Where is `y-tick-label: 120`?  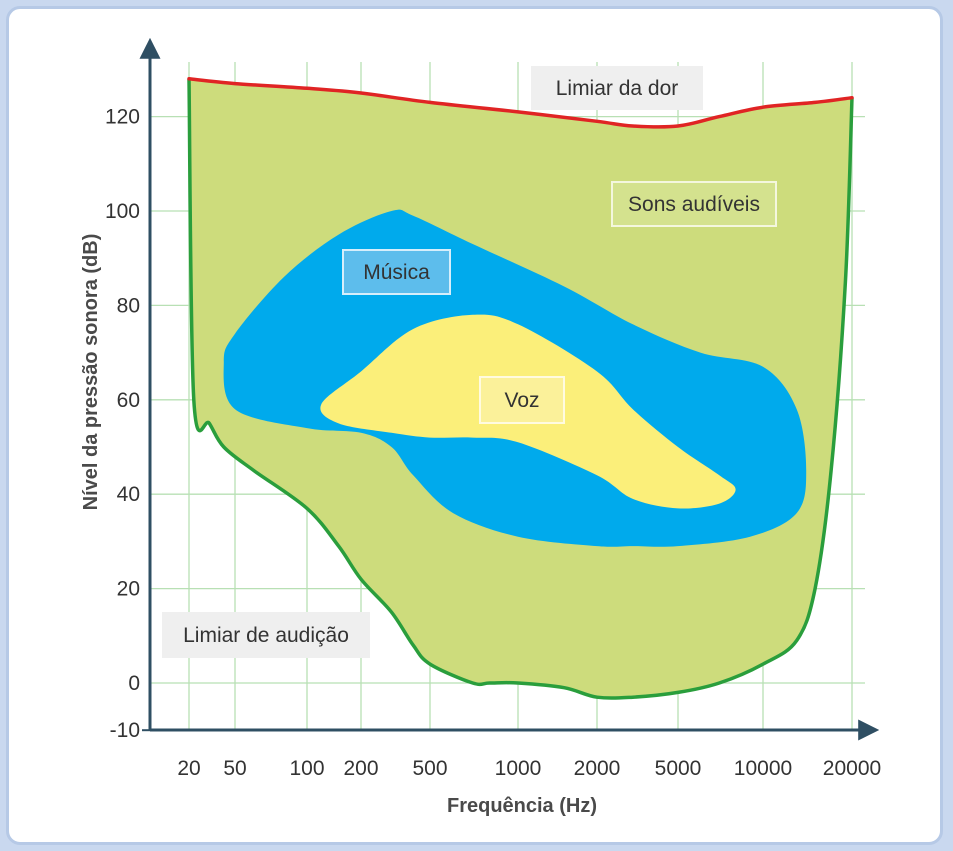 y-tick-label: 120 is located at coordinates (122, 117).